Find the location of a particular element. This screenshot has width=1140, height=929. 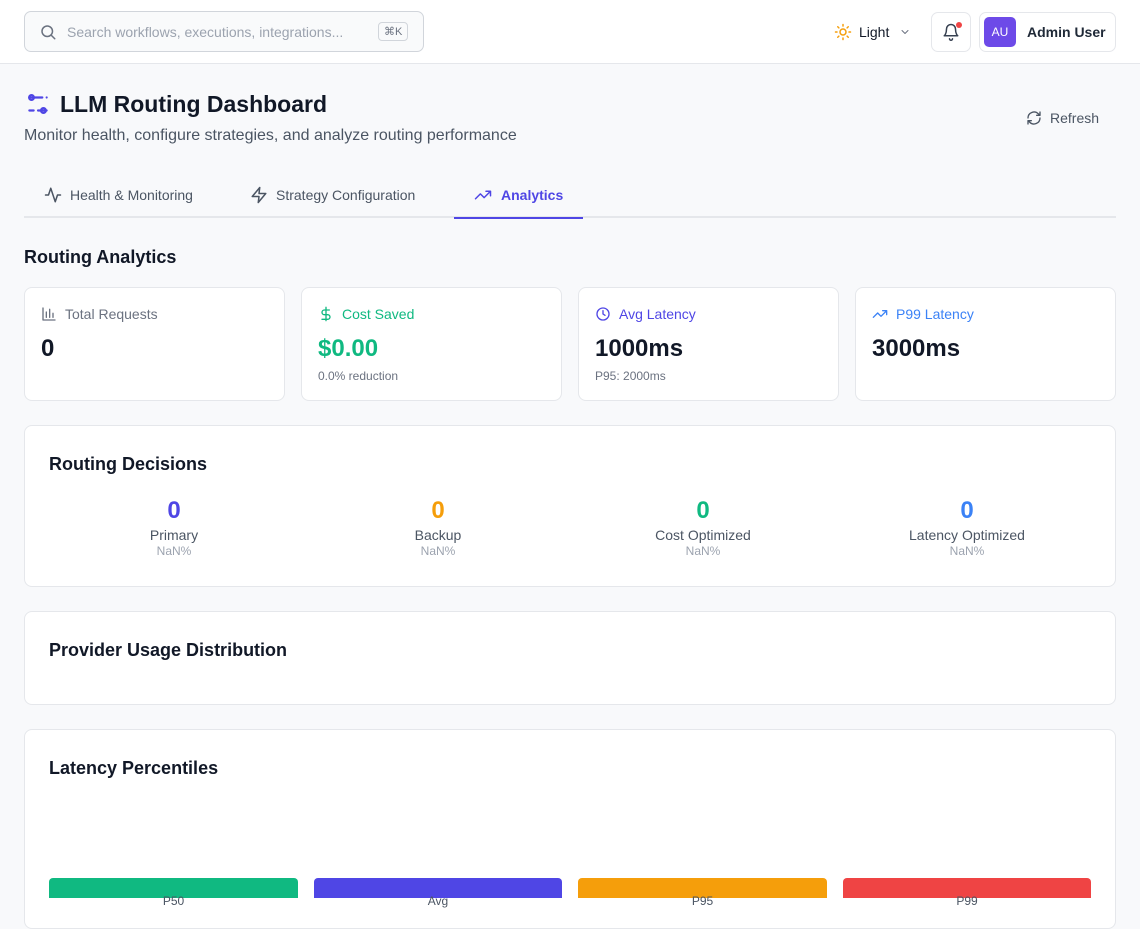

clock-icon is located at coordinates (603, 314).